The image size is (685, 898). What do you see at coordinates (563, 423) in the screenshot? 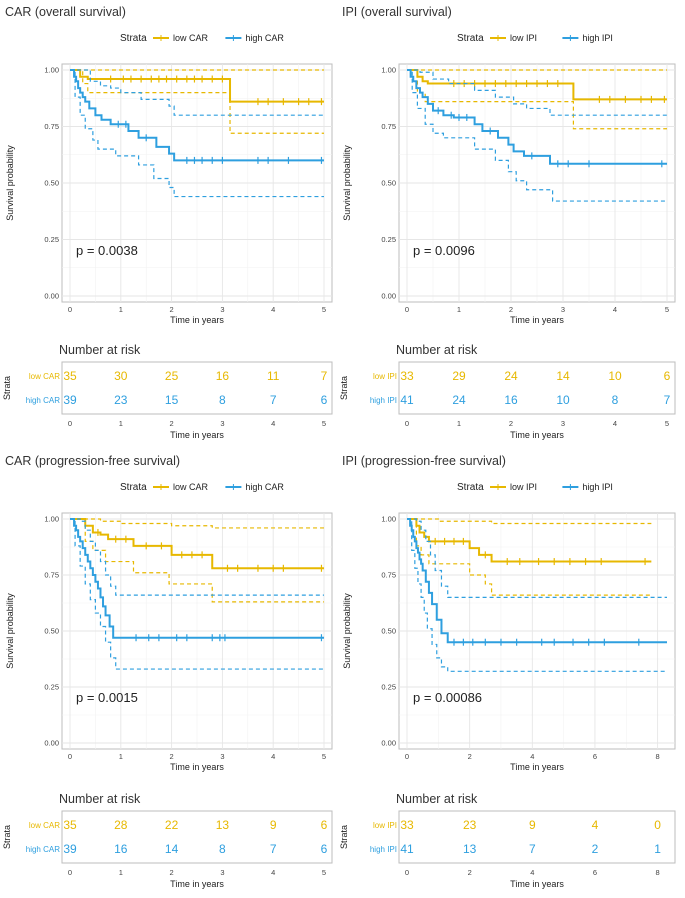
I see `risk-x-tick-label: 3` at bounding box center [563, 423].